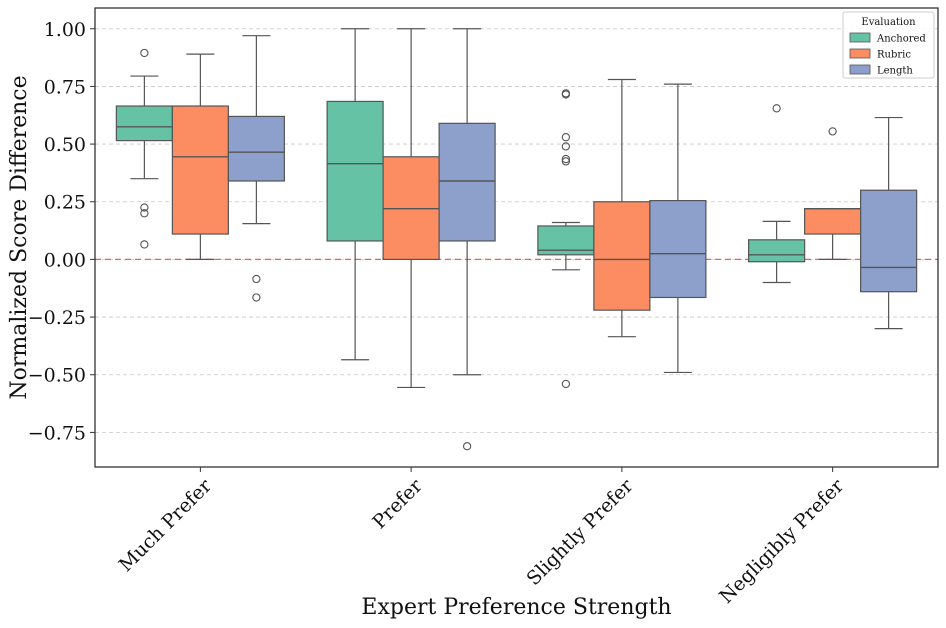 This screenshot has height=628, width=946. I want to click on y-tick-label: −0.75, so click(57, 433).